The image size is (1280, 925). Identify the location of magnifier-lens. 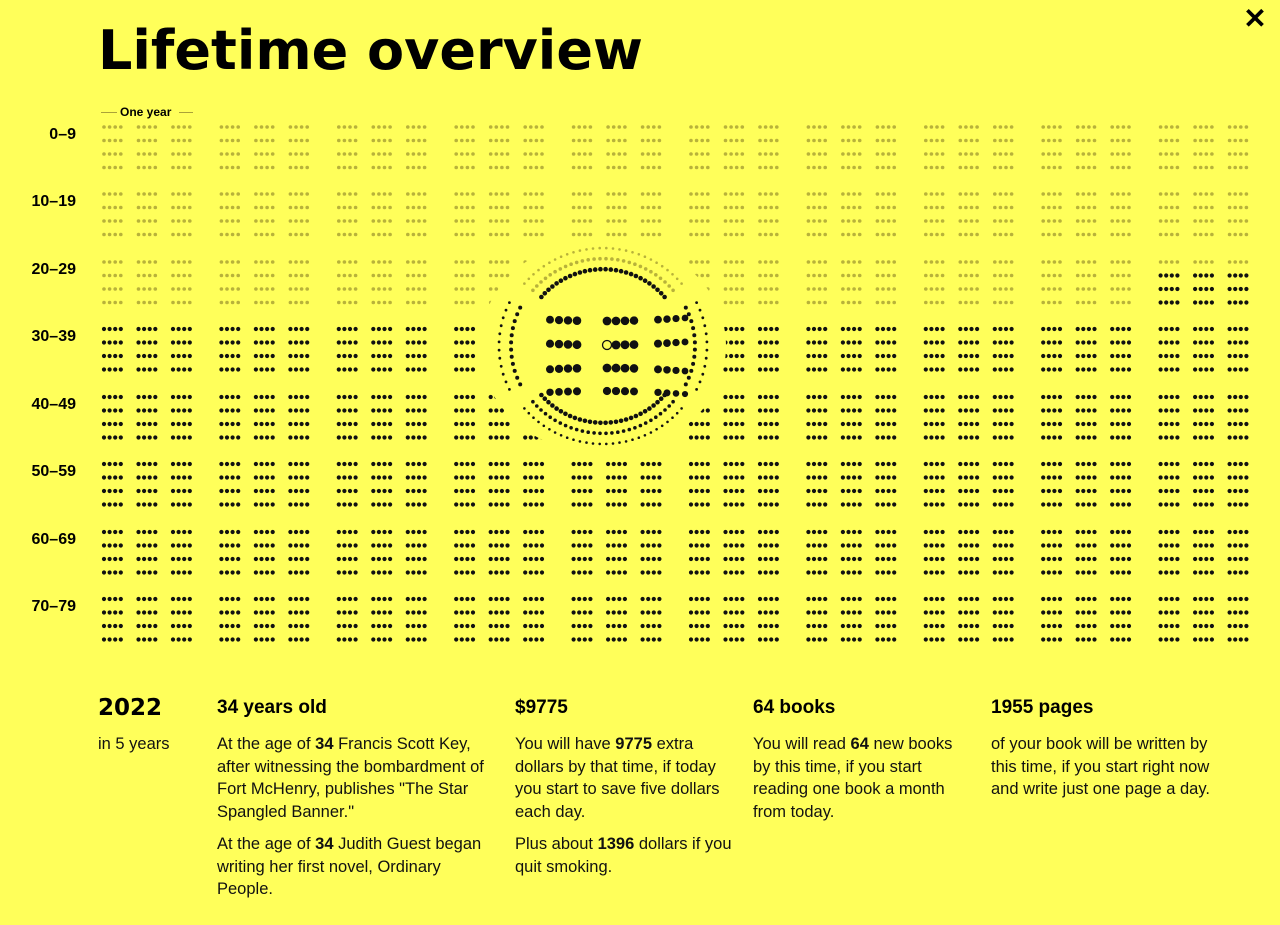
(603, 346).